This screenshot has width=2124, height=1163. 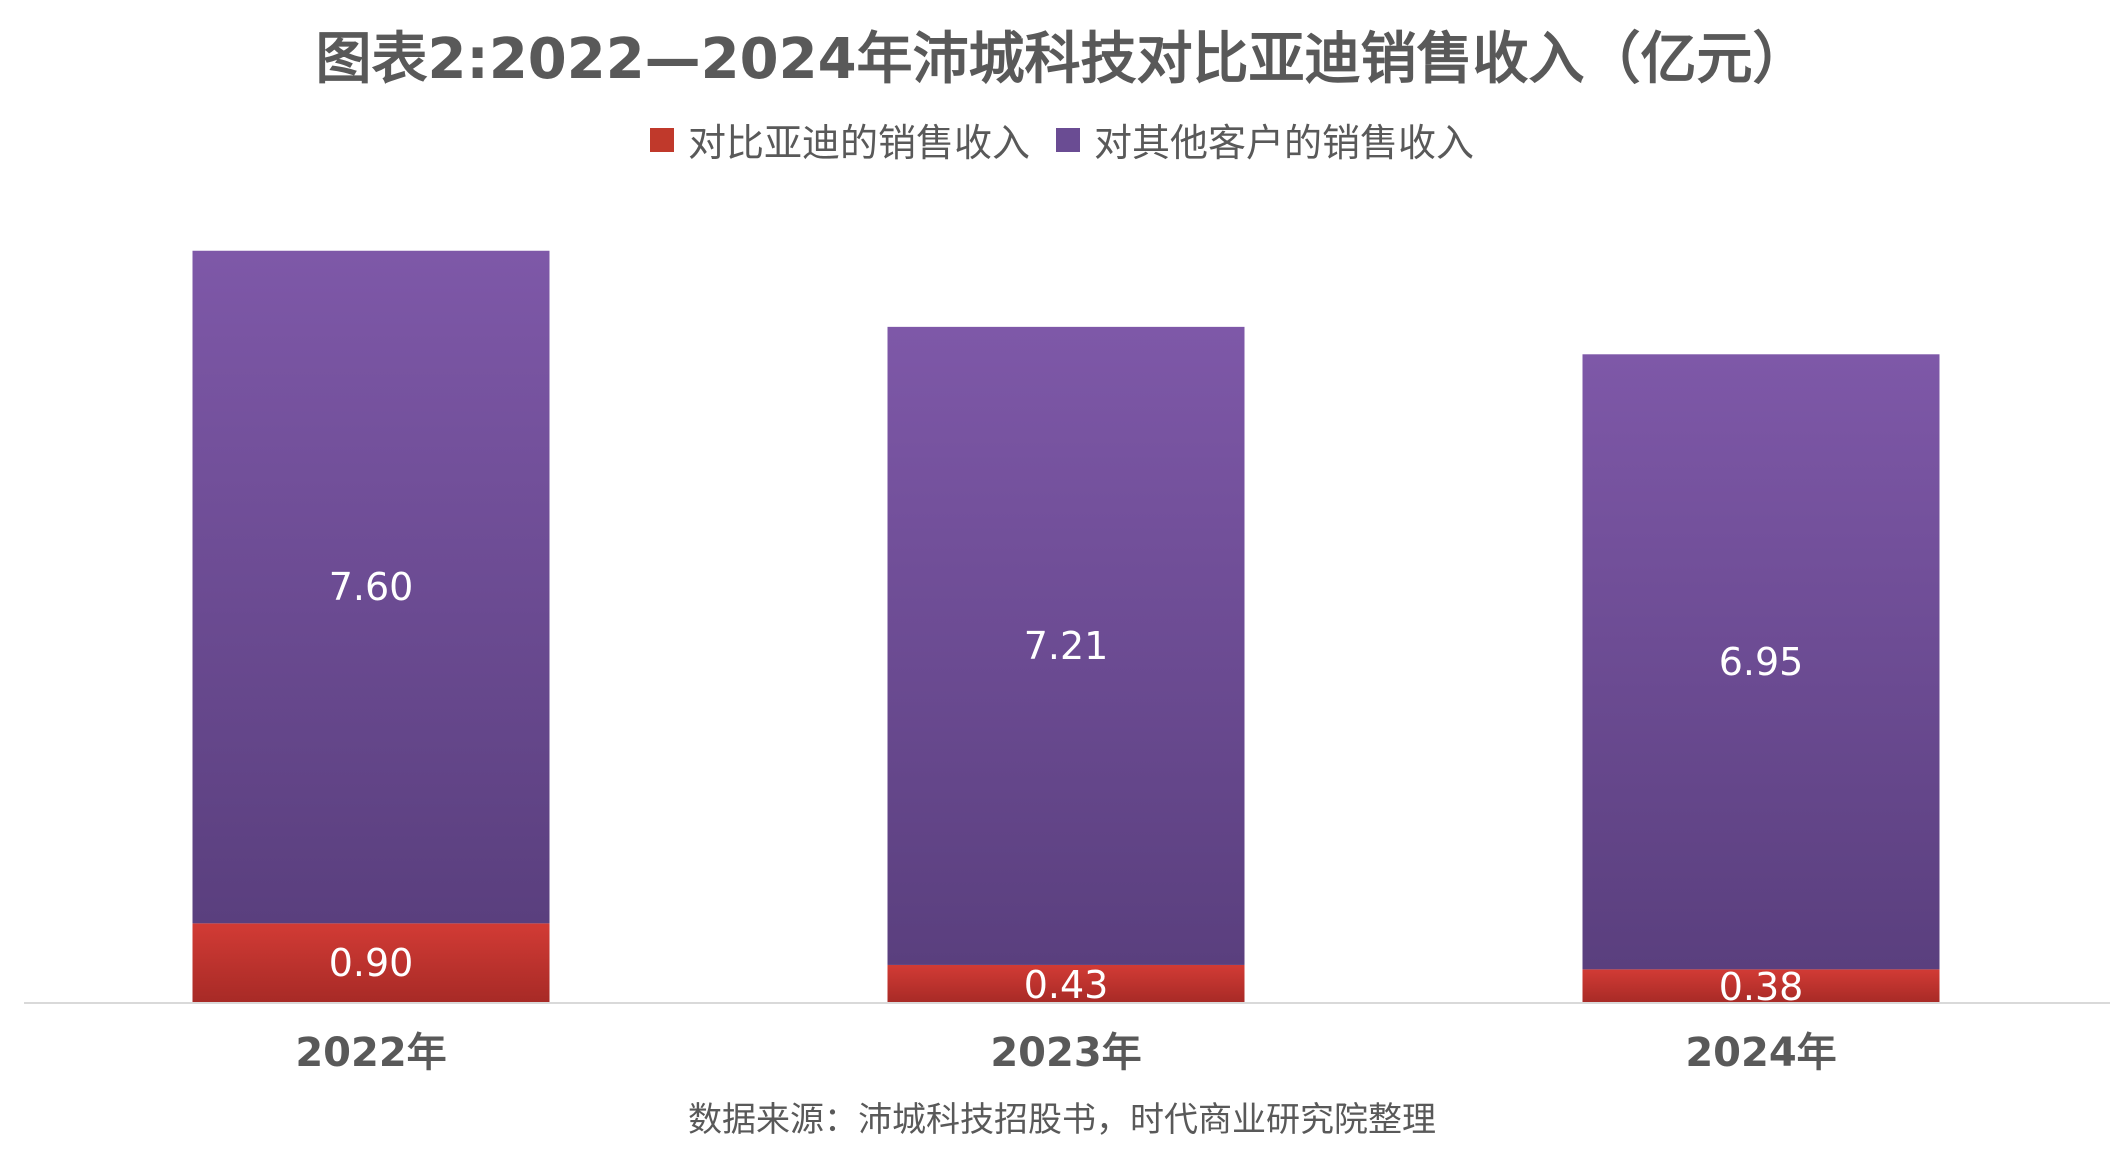 I want to click on data-label-byd-1: 0.90, so click(x=371, y=963).